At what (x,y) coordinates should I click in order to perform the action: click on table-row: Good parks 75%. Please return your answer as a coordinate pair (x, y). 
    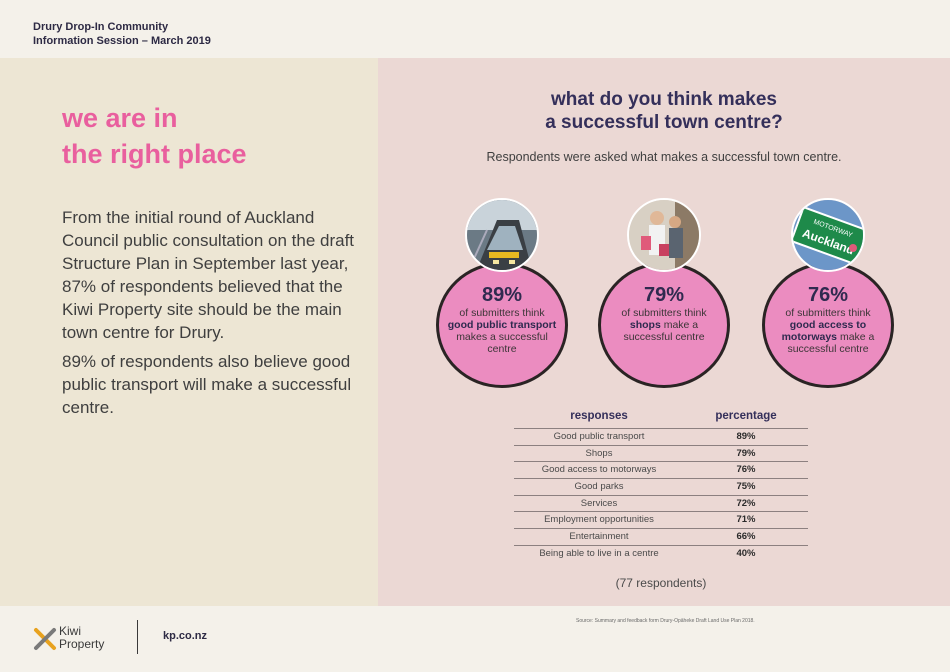
    Looking at the image, I should click on (661, 486).